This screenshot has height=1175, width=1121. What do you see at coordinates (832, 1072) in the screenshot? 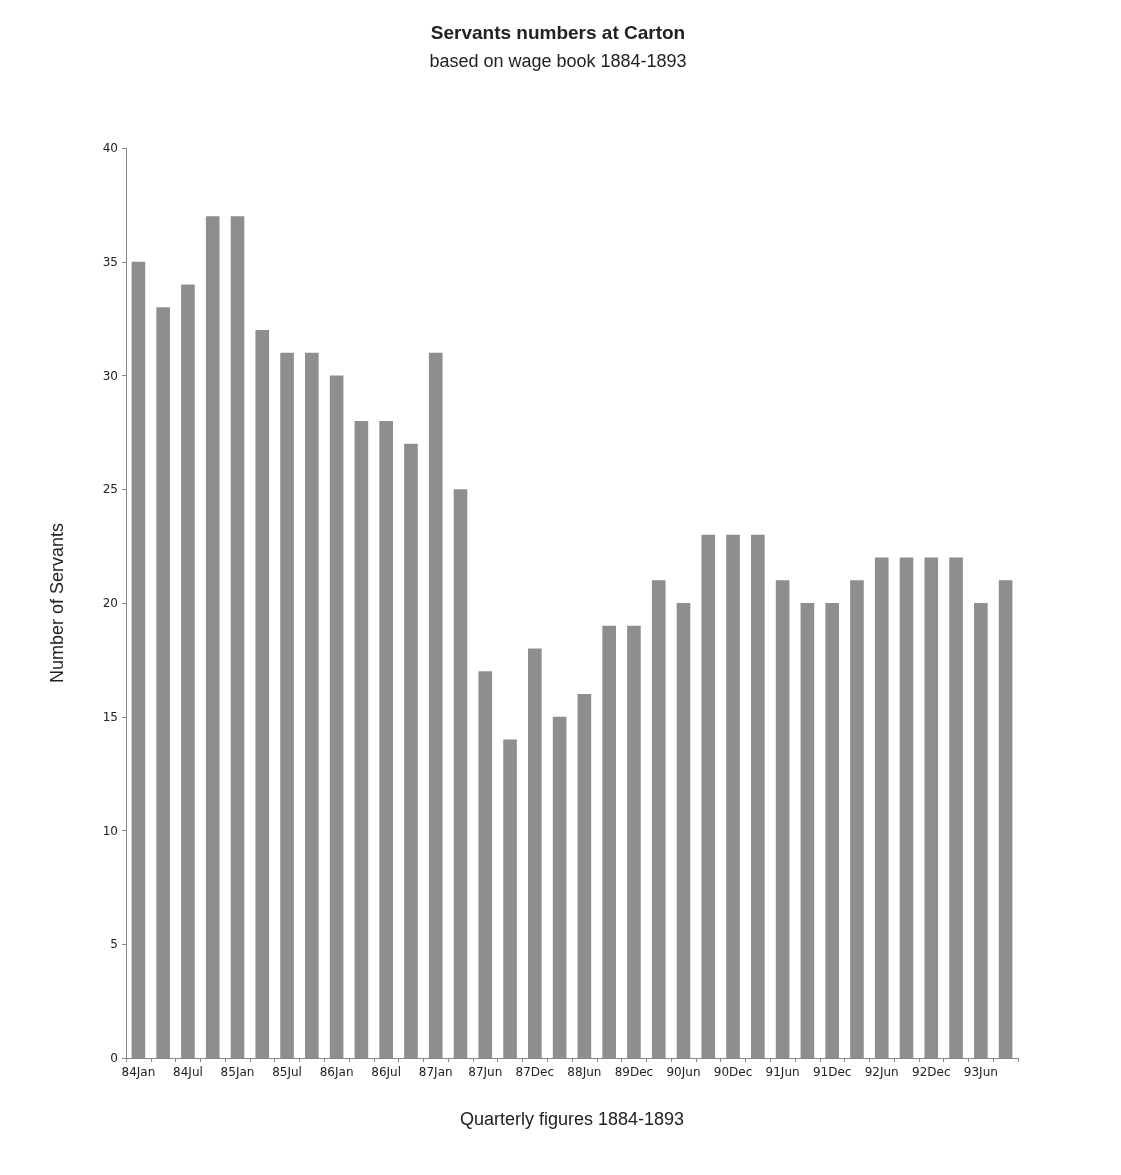
I see `x-tick-label: 91Dec` at bounding box center [832, 1072].